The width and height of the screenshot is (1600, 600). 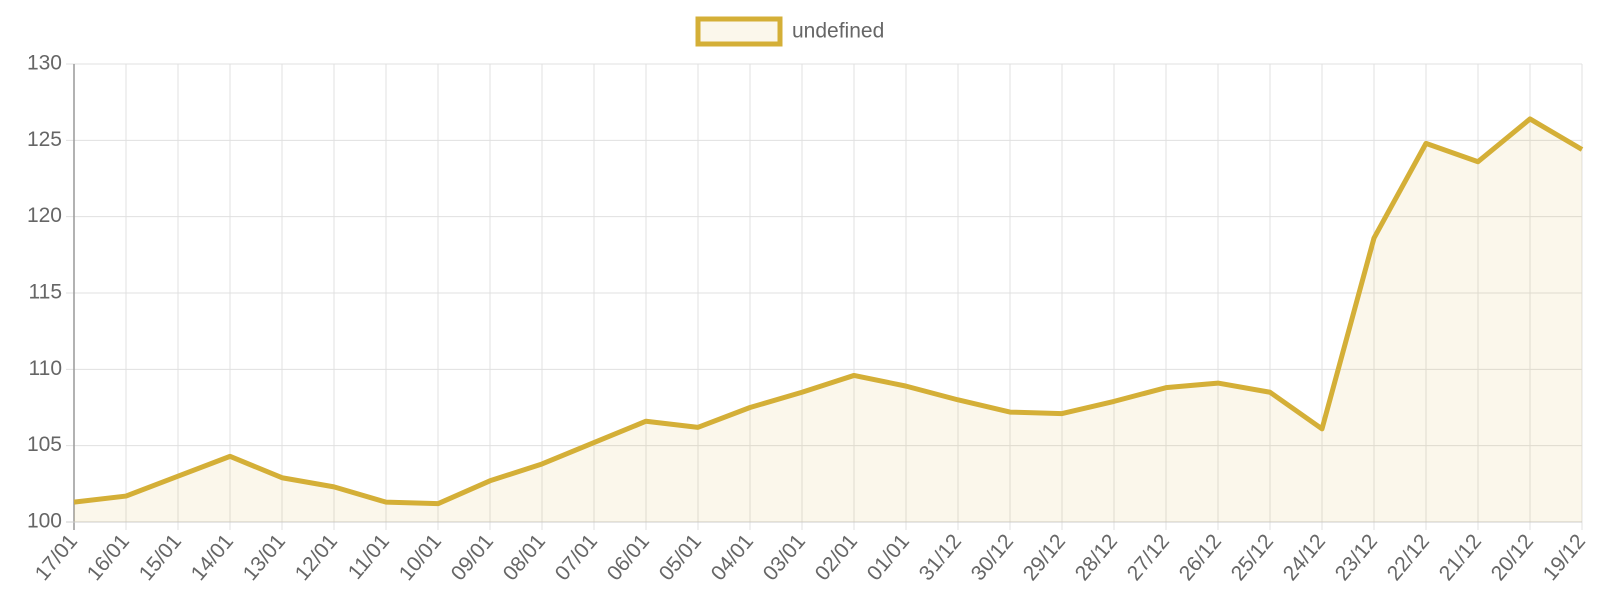 I want to click on x-tick-label: 02/01, so click(x=836, y=557).